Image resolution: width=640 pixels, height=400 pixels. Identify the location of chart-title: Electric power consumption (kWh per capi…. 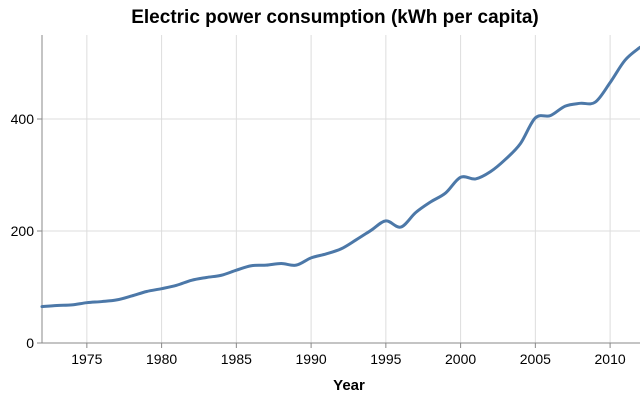
(335, 17).